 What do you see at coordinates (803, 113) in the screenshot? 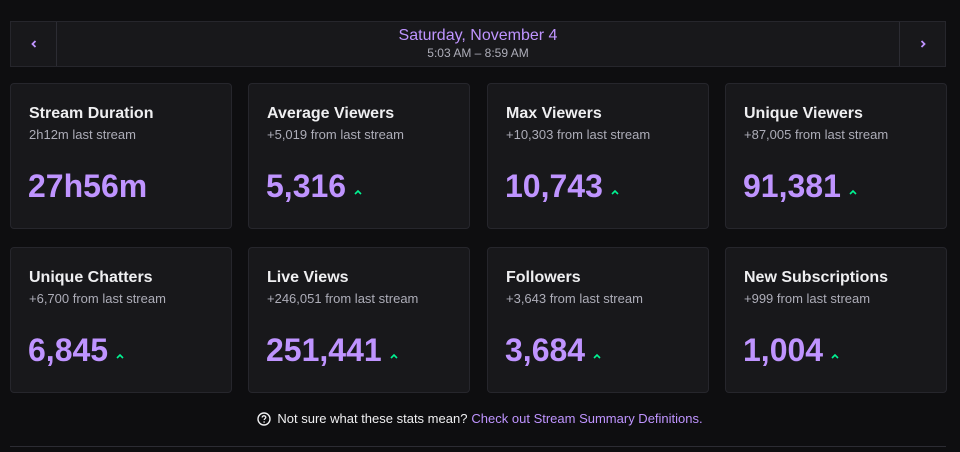
I see `stat-title: Unique Viewers` at bounding box center [803, 113].